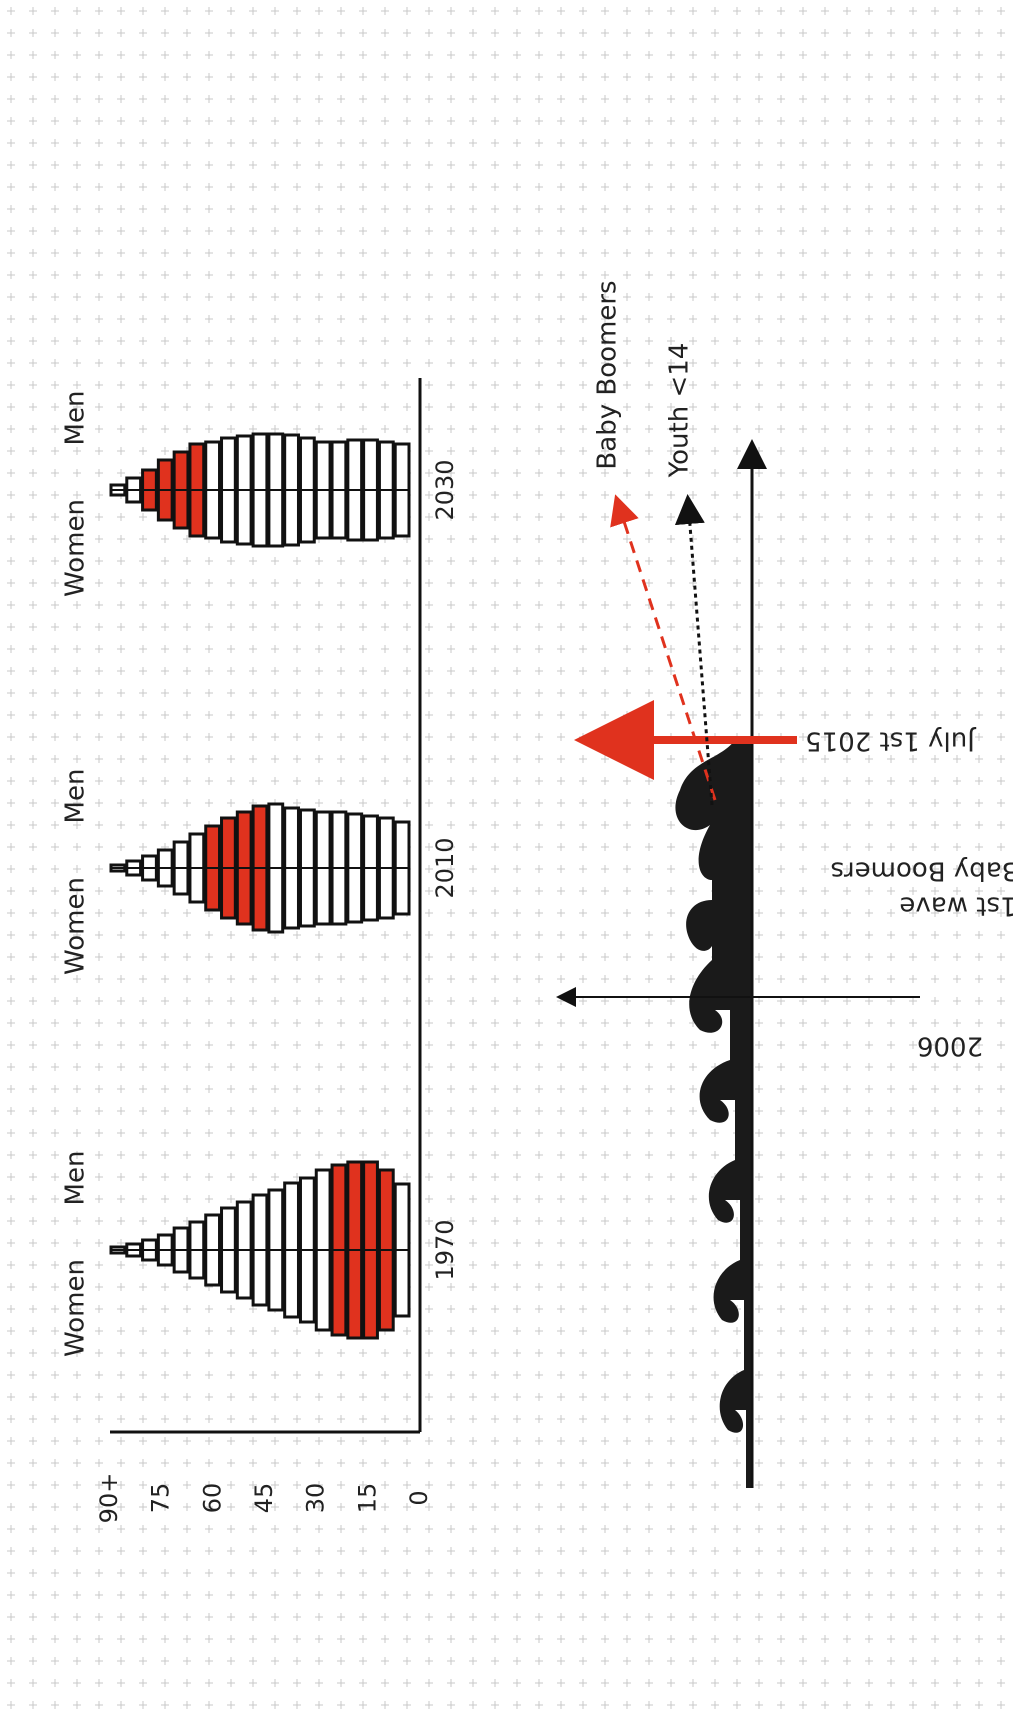  I want to click on age-tick-label: 45, so click(264, 1498).